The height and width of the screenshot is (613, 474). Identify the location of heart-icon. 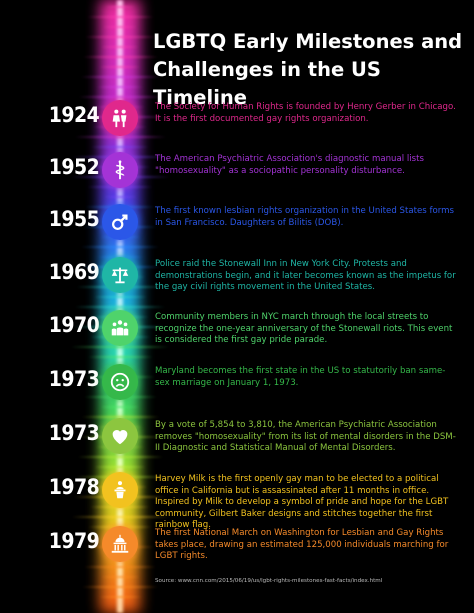
(120, 436).